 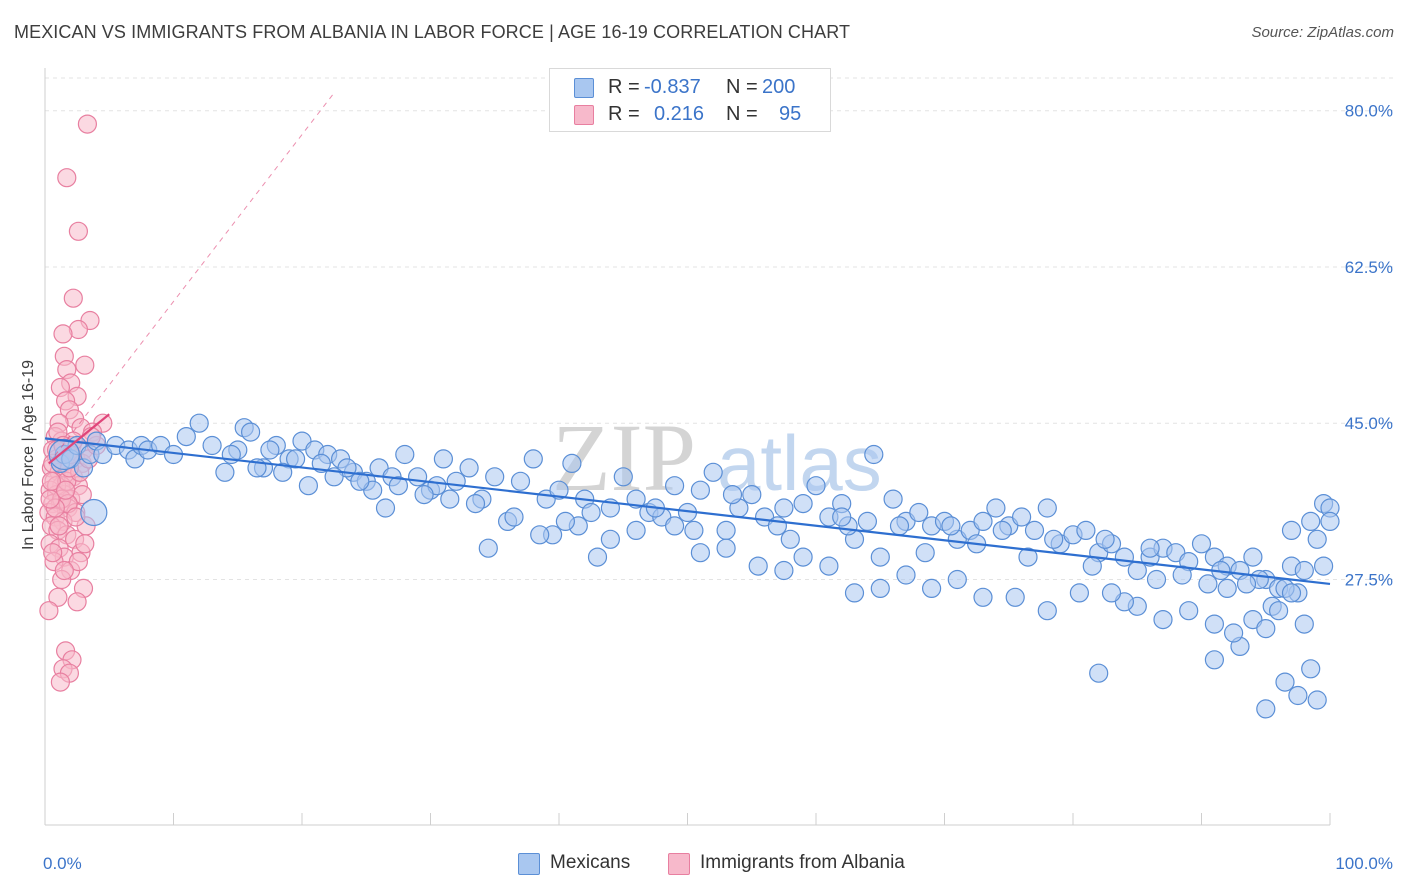 What do you see at coordinates (1369, 267) in the screenshot?
I see `y-tick-label: 62.5%` at bounding box center [1369, 267].